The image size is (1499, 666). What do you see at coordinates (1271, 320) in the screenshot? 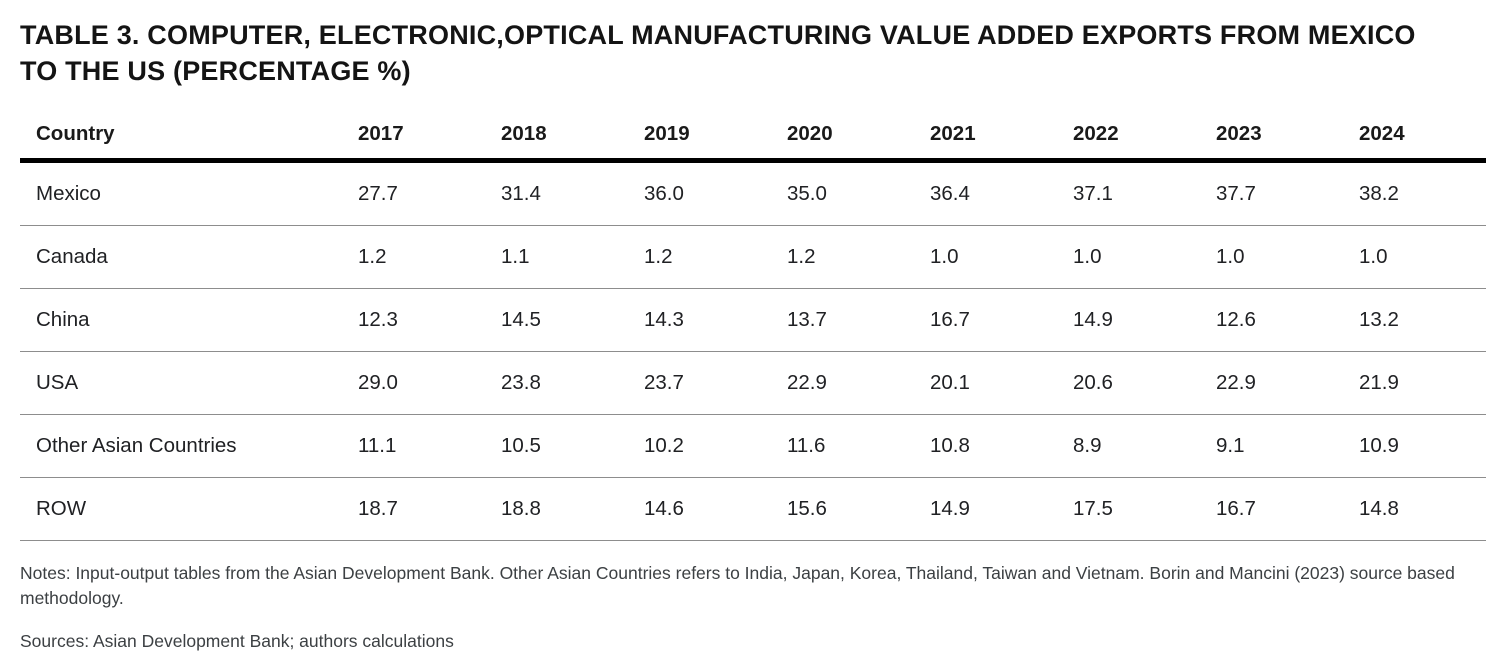
I see `value-cell: 12.6` at bounding box center [1271, 320].